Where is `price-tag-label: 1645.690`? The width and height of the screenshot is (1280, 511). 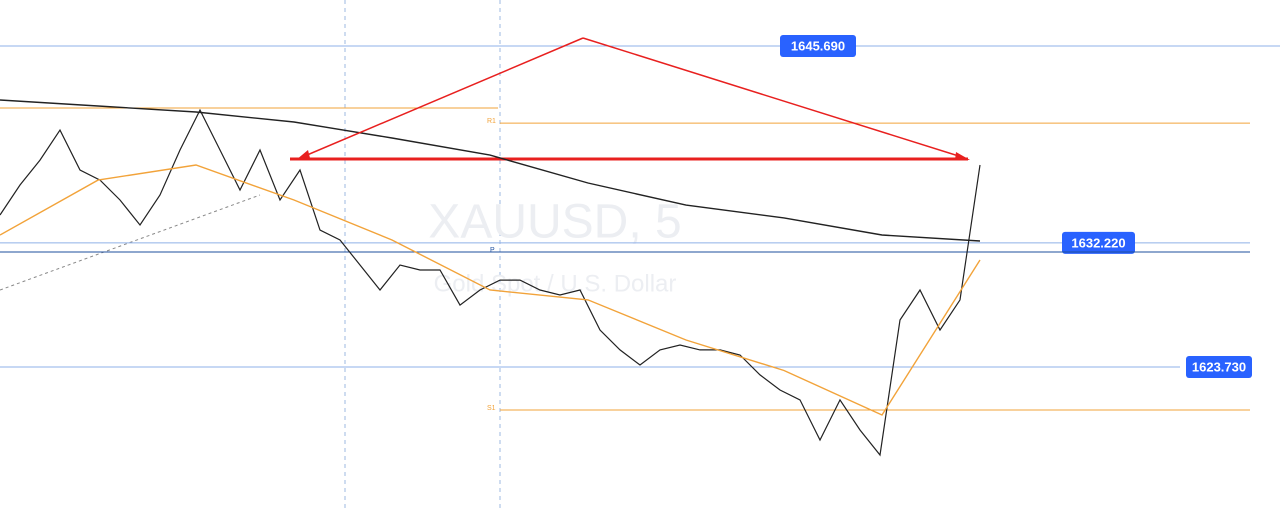
price-tag-label: 1645.690 is located at coordinates (818, 45).